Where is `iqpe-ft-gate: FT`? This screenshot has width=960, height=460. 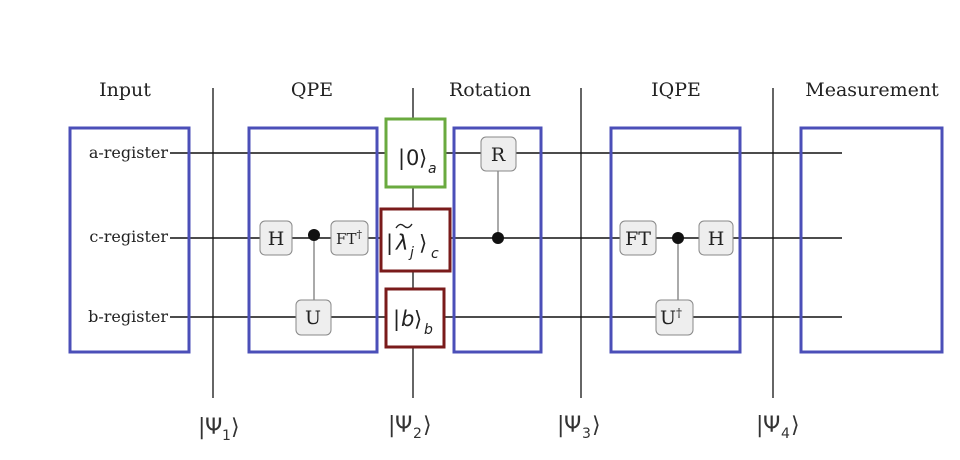
iqpe-ft-gate: FT is located at coordinates (638, 238).